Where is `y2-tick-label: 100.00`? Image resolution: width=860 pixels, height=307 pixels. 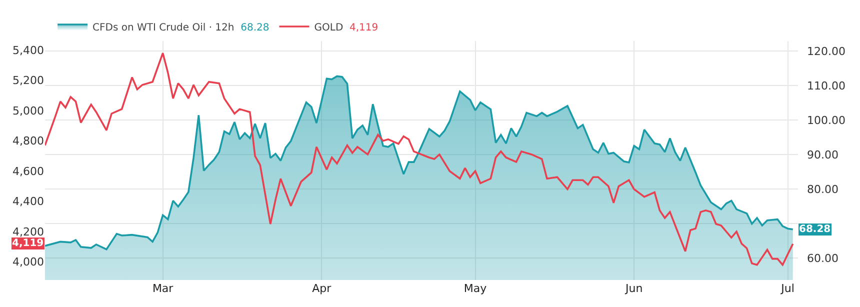 y2-tick-label: 100.00 is located at coordinates (826, 120).